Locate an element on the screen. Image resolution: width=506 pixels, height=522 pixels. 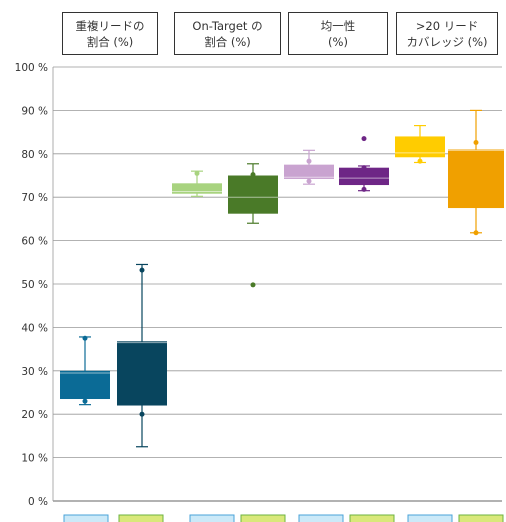
y-tick-label: 100 % is located at coordinates (31, 68).